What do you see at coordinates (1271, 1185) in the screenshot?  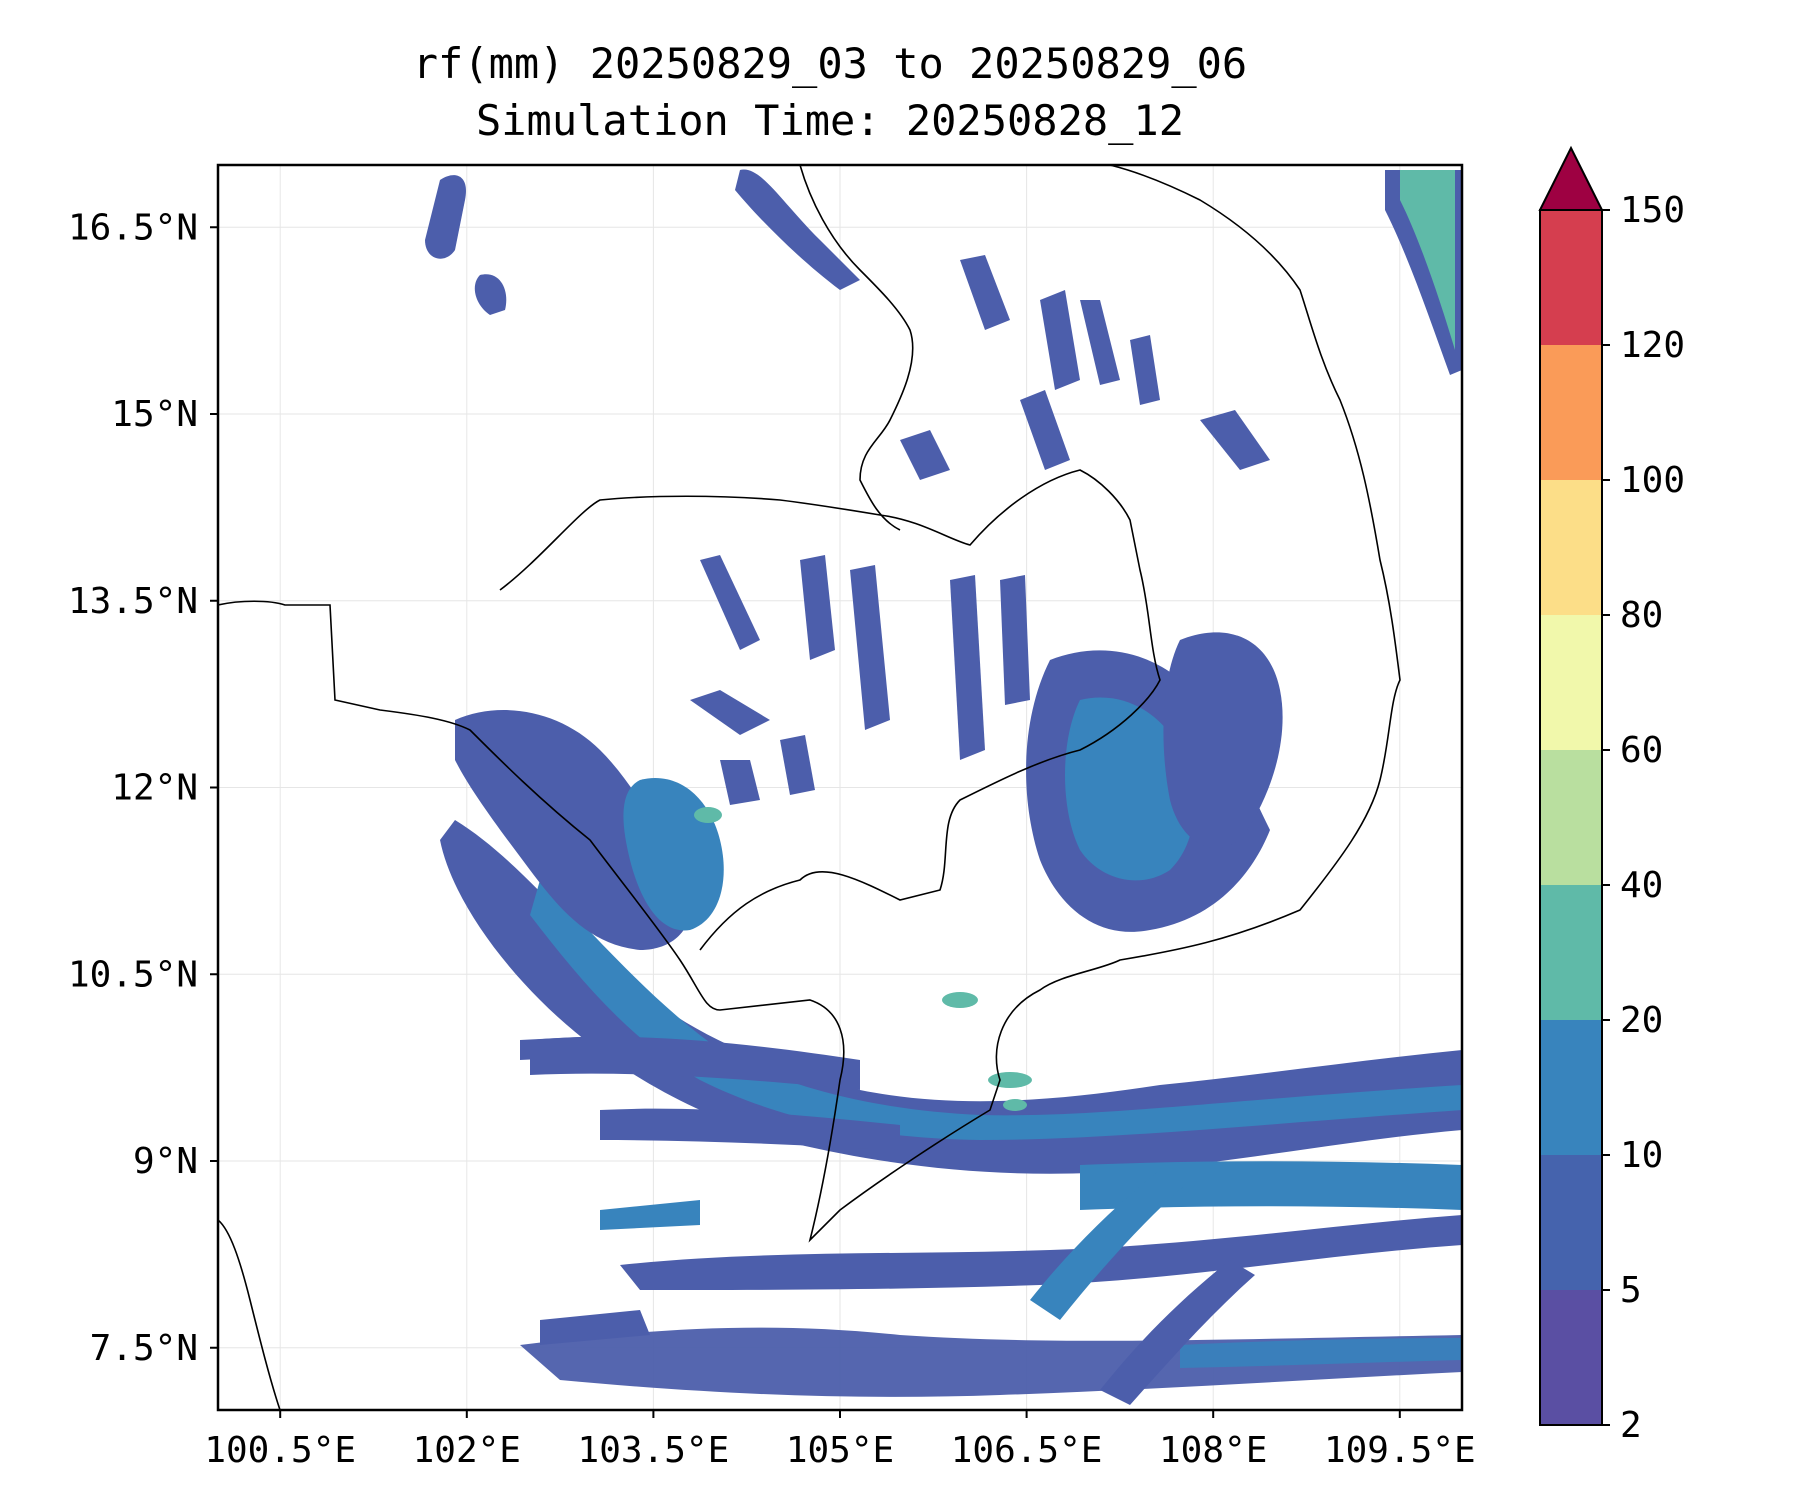 I see `rain-band-9n-east` at bounding box center [1271, 1185].